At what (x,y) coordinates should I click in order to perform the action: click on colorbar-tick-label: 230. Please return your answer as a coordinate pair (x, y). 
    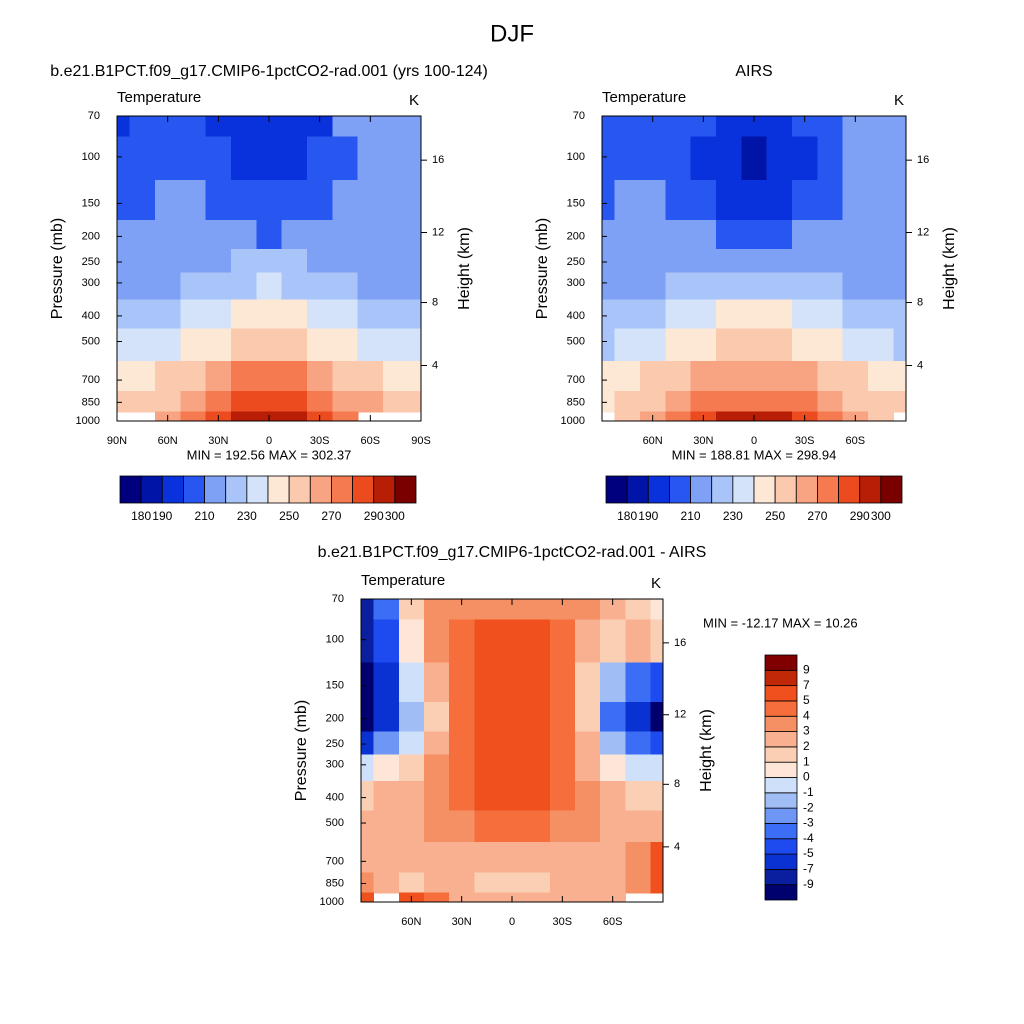
    Looking at the image, I should click on (247, 516).